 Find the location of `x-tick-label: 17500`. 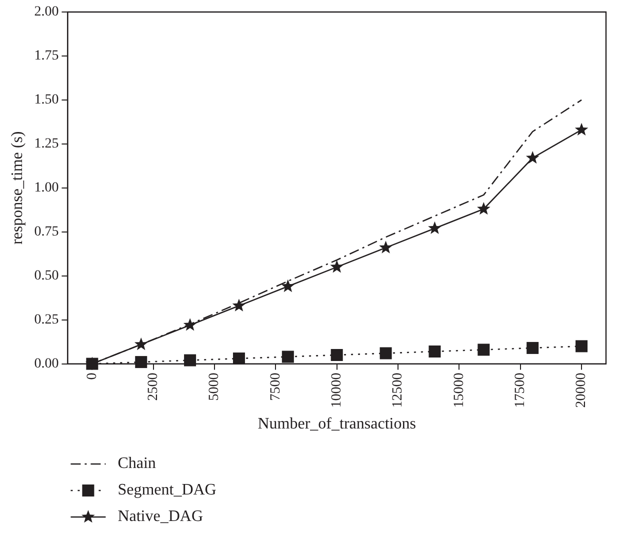

x-tick-label: 17500 is located at coordinates (520, 390).